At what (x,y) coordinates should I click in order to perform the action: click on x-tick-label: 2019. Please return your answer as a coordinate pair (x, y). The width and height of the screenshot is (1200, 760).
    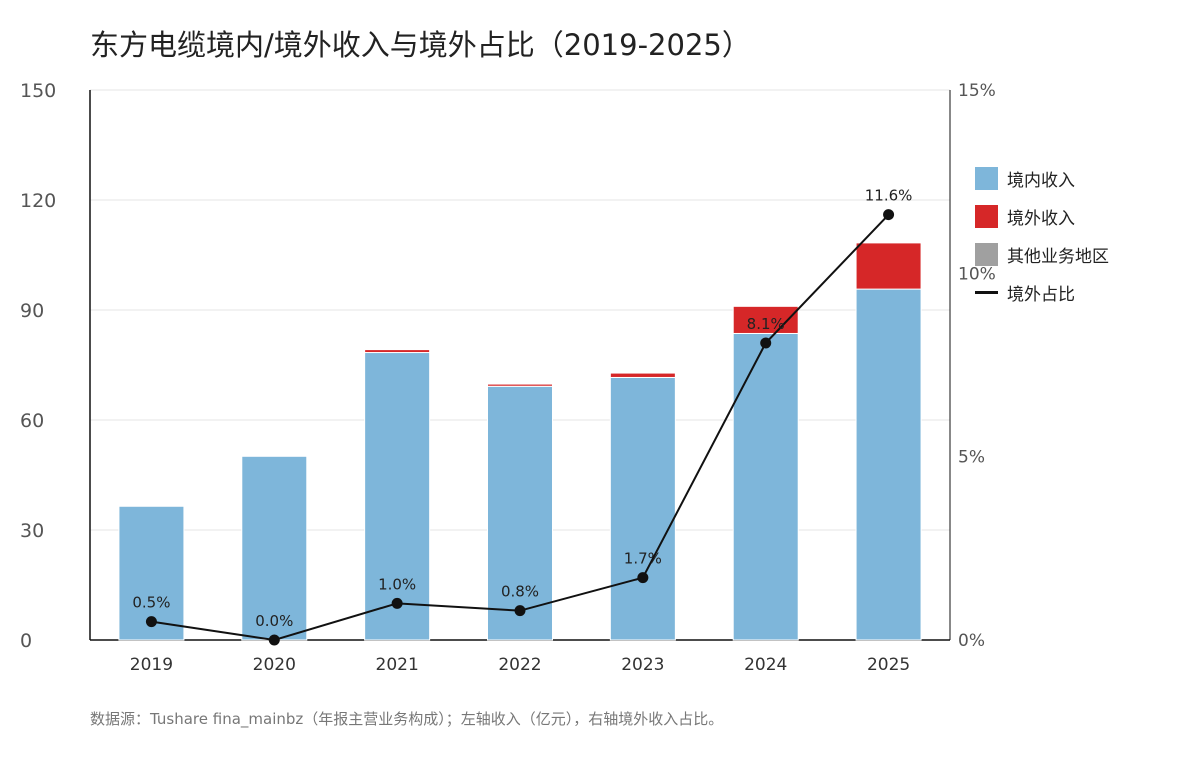
    Looking at the image, I should click on (151, 665).